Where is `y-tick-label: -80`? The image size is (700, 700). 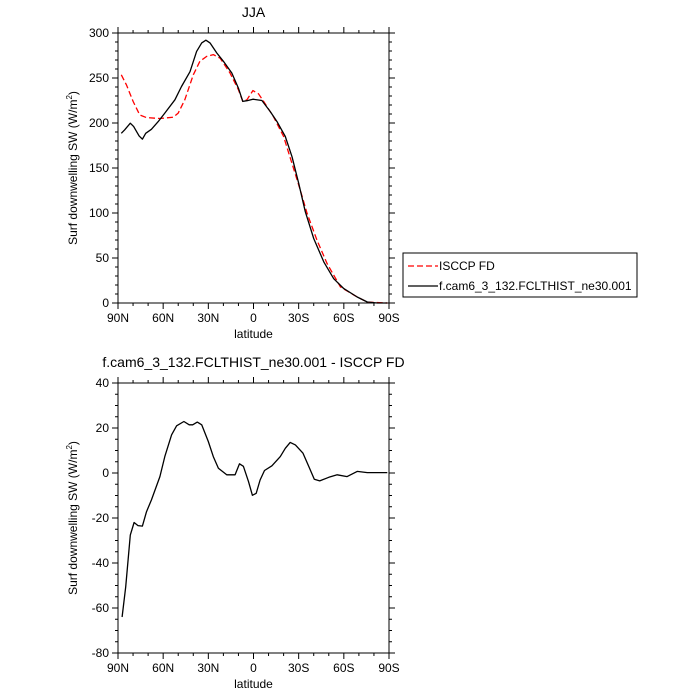
y-tick-label: -80 is located at coordinates (101, 653).